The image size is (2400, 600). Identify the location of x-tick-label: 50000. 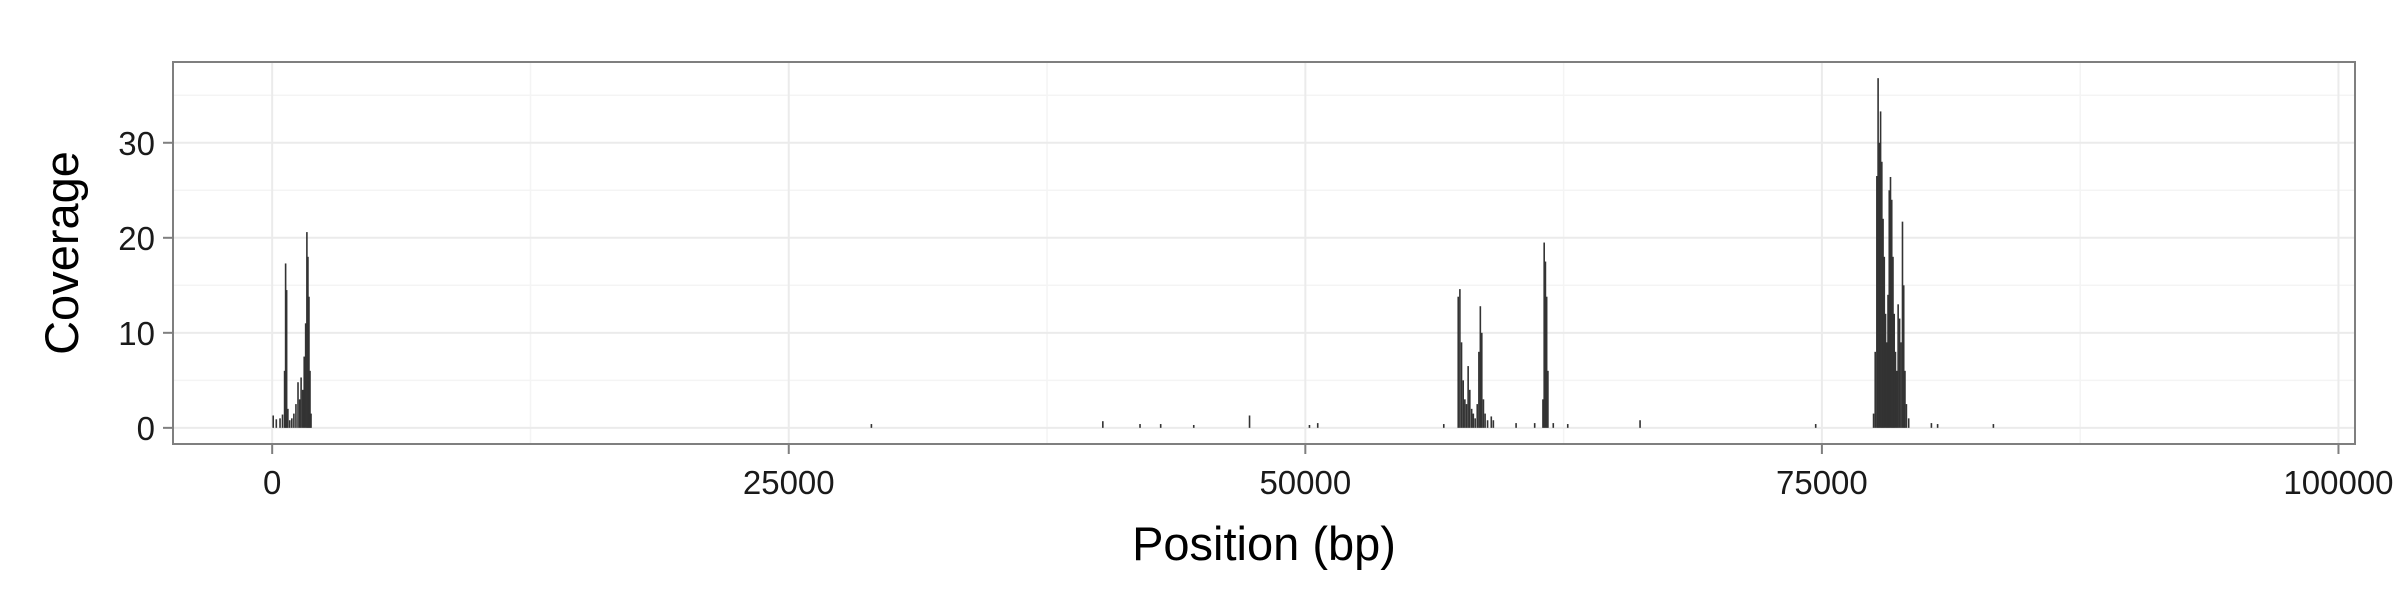
(1305, 482).